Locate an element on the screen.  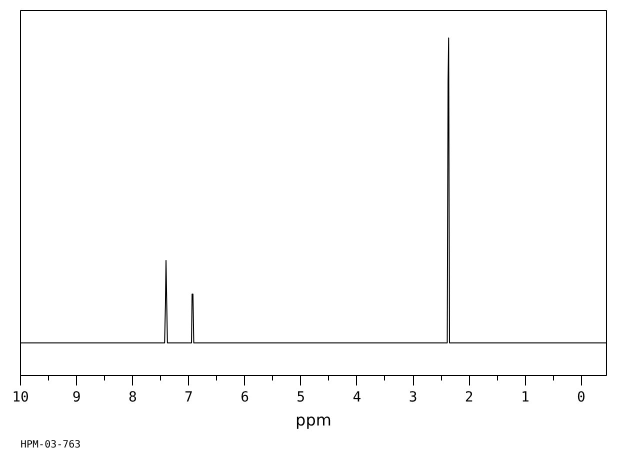
x-tick-label: 8 is located at coordinates (132, 398).